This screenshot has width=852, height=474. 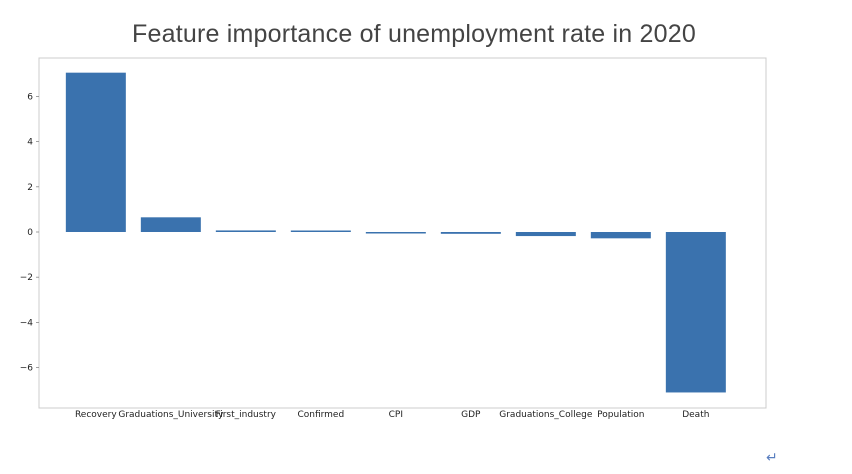 What do you see at coordinates (320, 231) in the screenshot?
I see `bar-confirmed` at bounding box center [320, 231].